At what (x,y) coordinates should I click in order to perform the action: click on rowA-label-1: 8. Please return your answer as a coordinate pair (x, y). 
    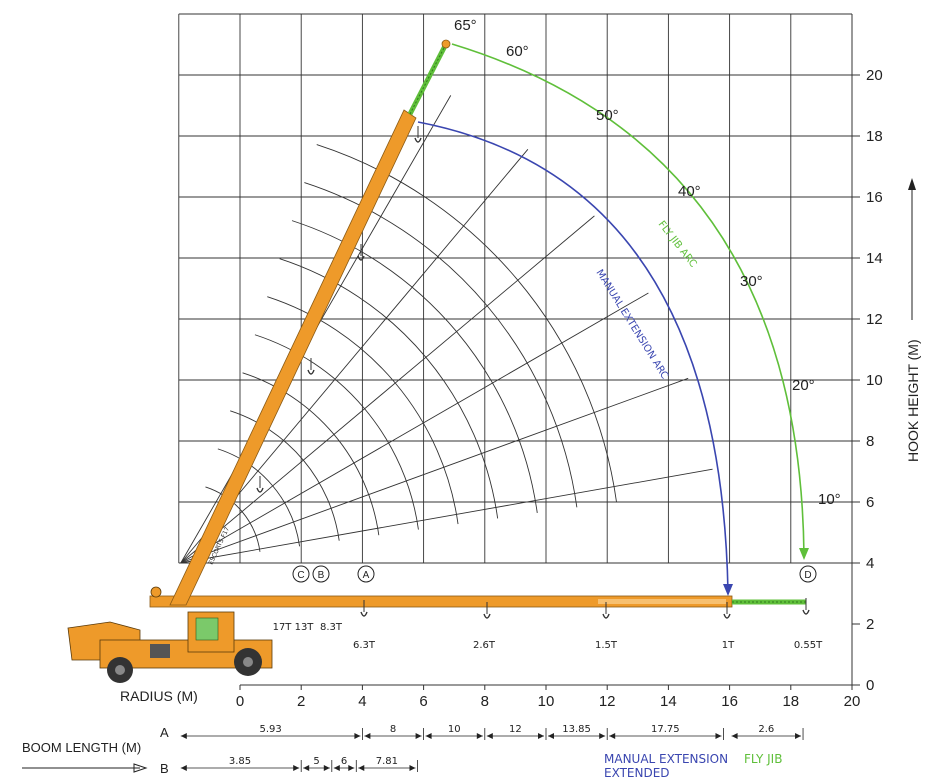
    Looking at the image, I should click on (393, 729).